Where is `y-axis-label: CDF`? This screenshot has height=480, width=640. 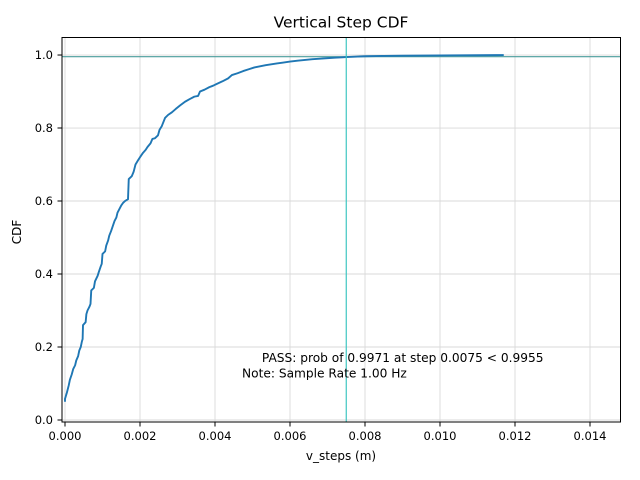 y-axis-label: CDF is located at coordinates (17, 232).